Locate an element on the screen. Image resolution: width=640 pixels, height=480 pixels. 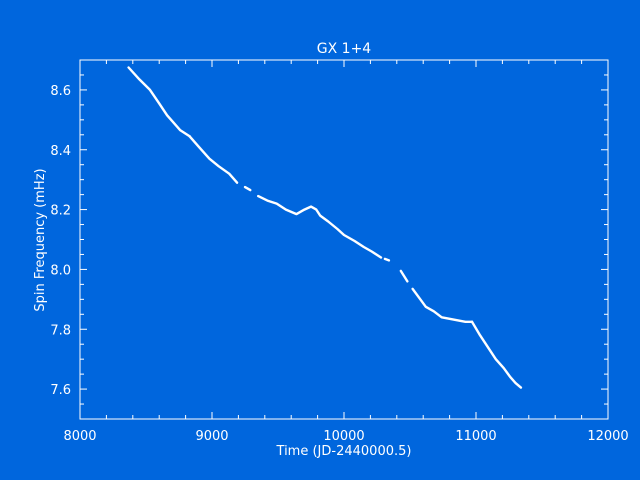
y-tick-label: 8.0 is located at coordinates (60, 270).